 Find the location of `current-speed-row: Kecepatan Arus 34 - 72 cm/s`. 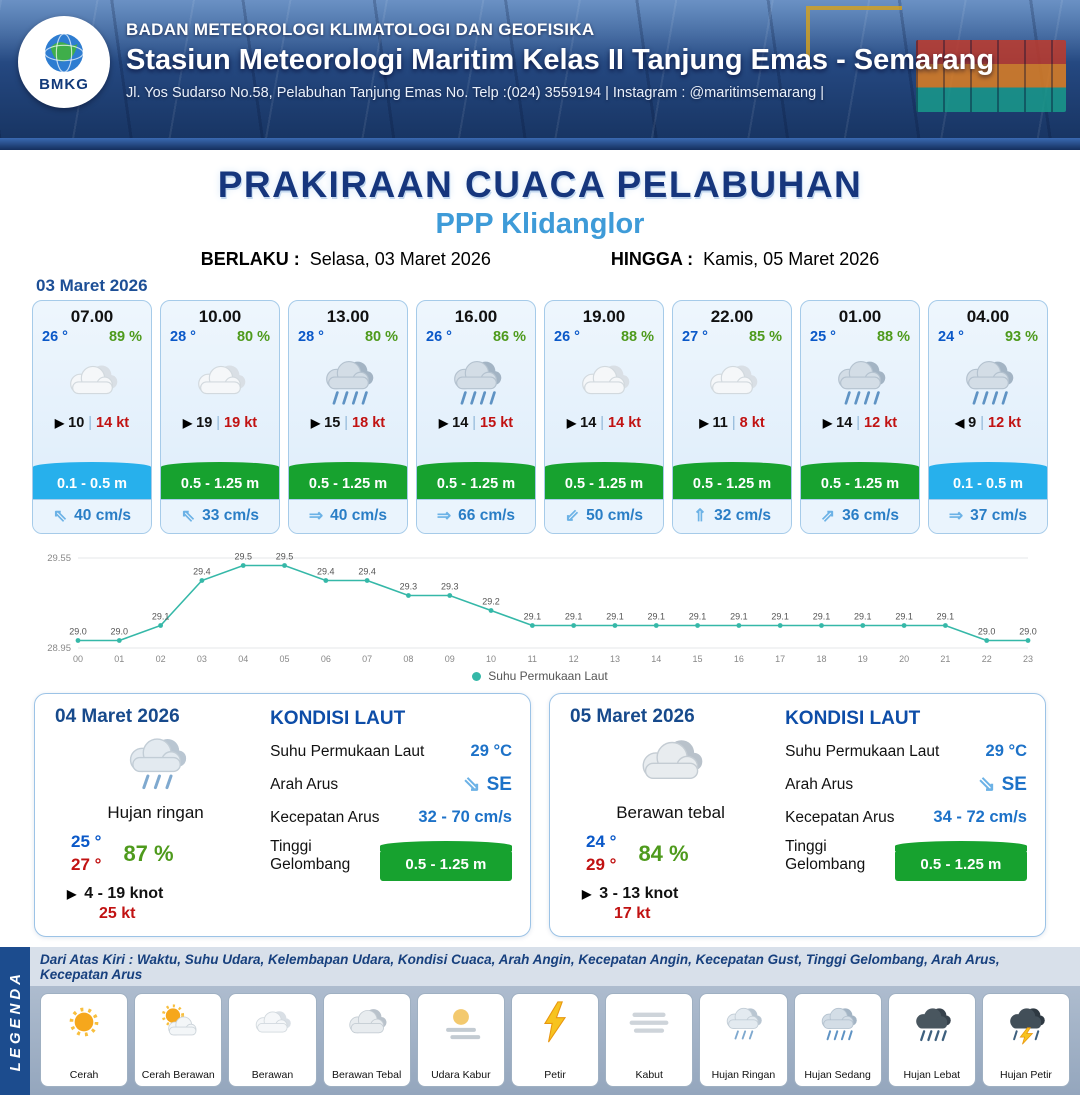

current-speed-row: Kecepatan Arus 34 - 72 cm/s is located at coordinates (906, 817).